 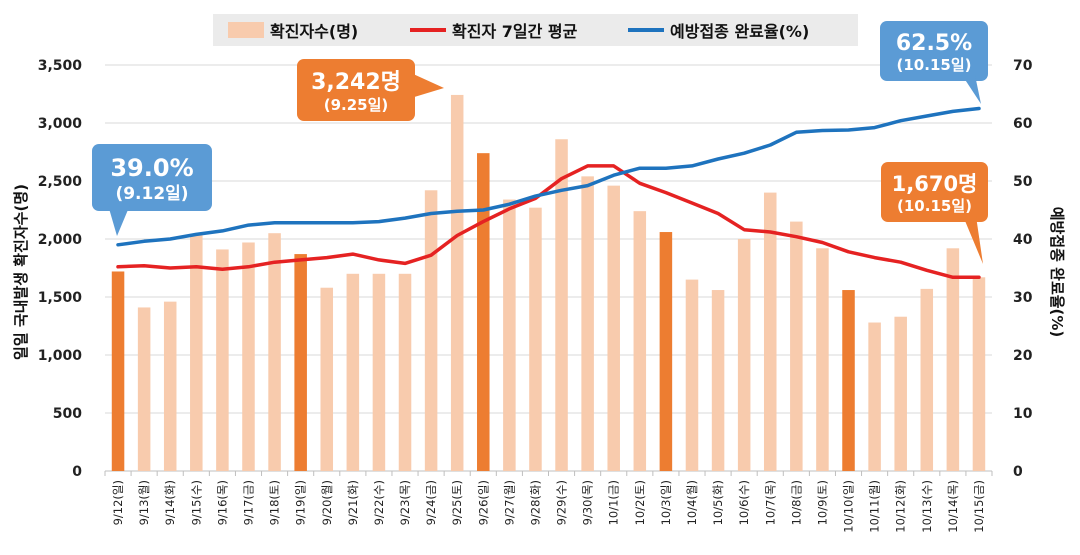 What do you see at coordinates (1057, 272) in the screenshot?
I see `right-axis-title: 예방접종 완료율(%)` at bounding box center [1057, 272].